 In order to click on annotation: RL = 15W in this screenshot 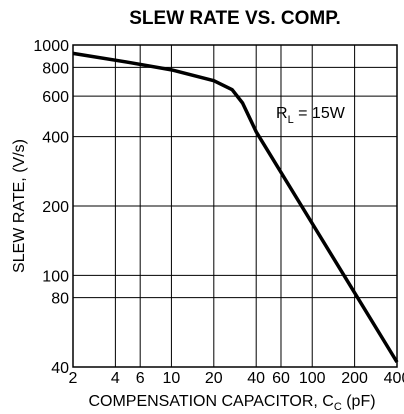, I will do `click(311, 115)`.